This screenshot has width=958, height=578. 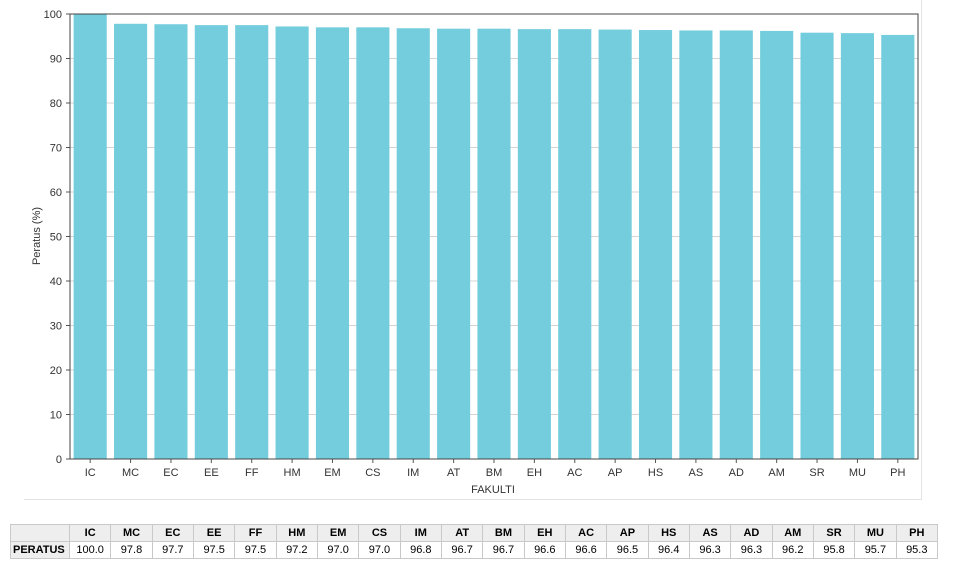 I want to click on x-tick-label: AC, so click(x=574, y=473).